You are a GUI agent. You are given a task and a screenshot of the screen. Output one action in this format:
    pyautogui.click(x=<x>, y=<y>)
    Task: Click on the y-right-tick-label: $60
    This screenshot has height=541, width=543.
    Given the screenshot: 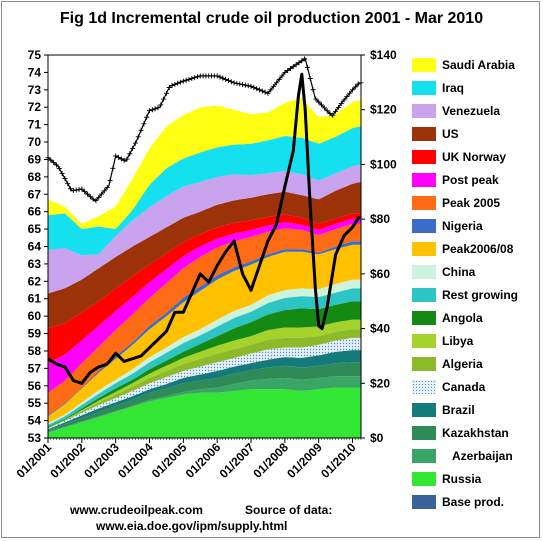 What is the action you would take?
    pyautogui.click(x=380, y=274)
    